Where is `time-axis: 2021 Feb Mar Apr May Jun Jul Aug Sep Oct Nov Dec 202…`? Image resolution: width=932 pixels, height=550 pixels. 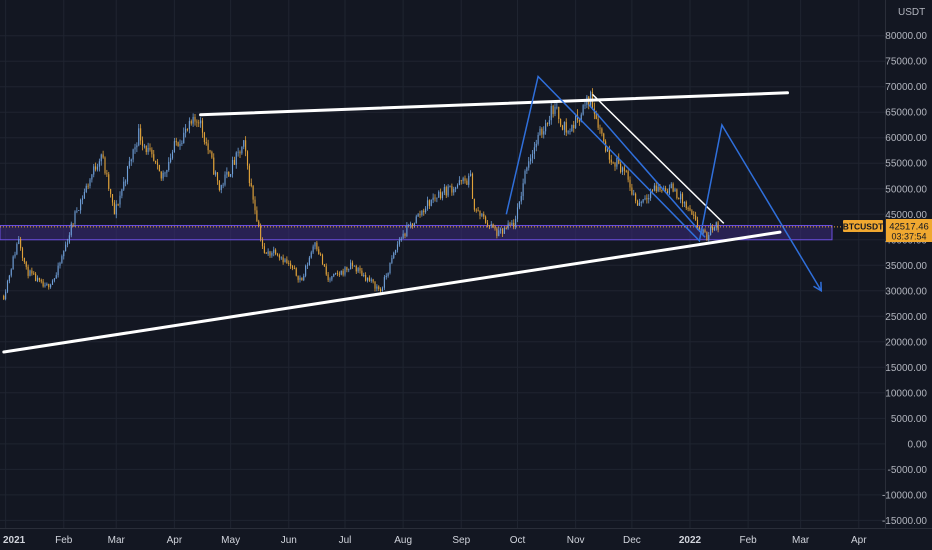
time-axis: 2021 Feb Mar Apr May Jun Jul Aug Sep Oct Nov Dec 202… is located at coordinates (435, 540).